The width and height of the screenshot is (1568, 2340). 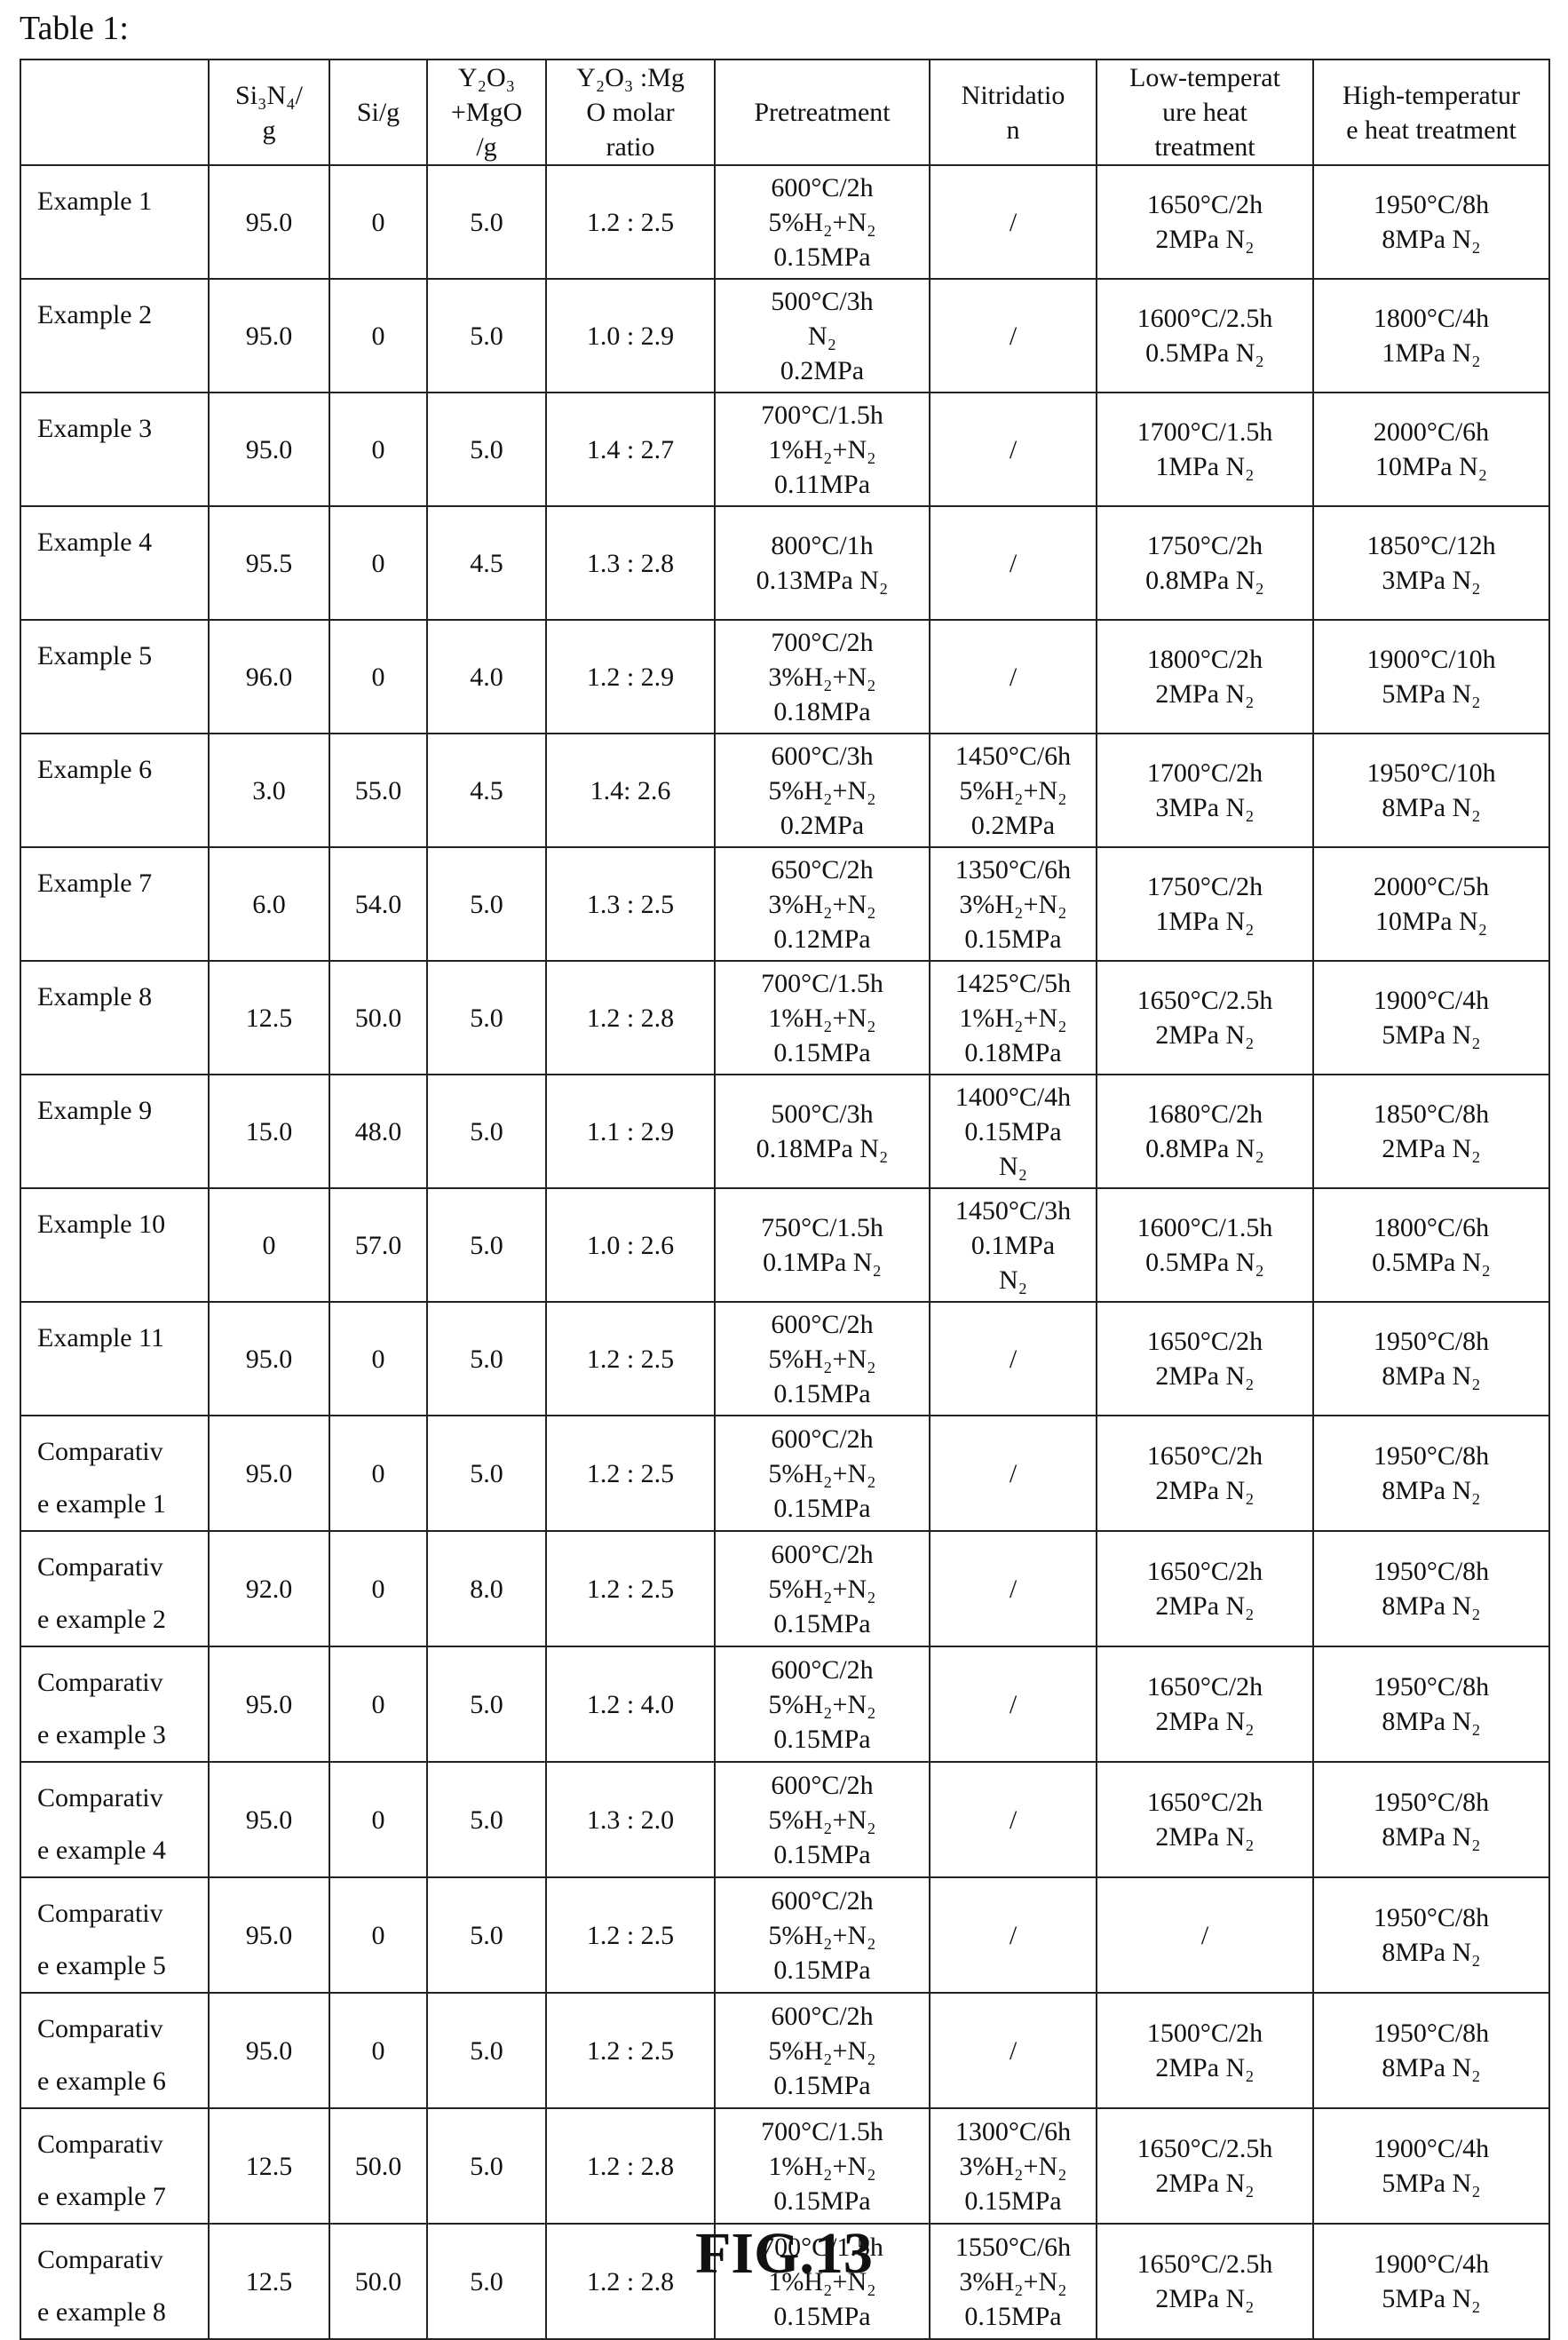 What do you see at coordinates (1013, 1245) in the screenshot?
I see `cell-line: 0.1MPa` at bounding box center [1013, 1245].